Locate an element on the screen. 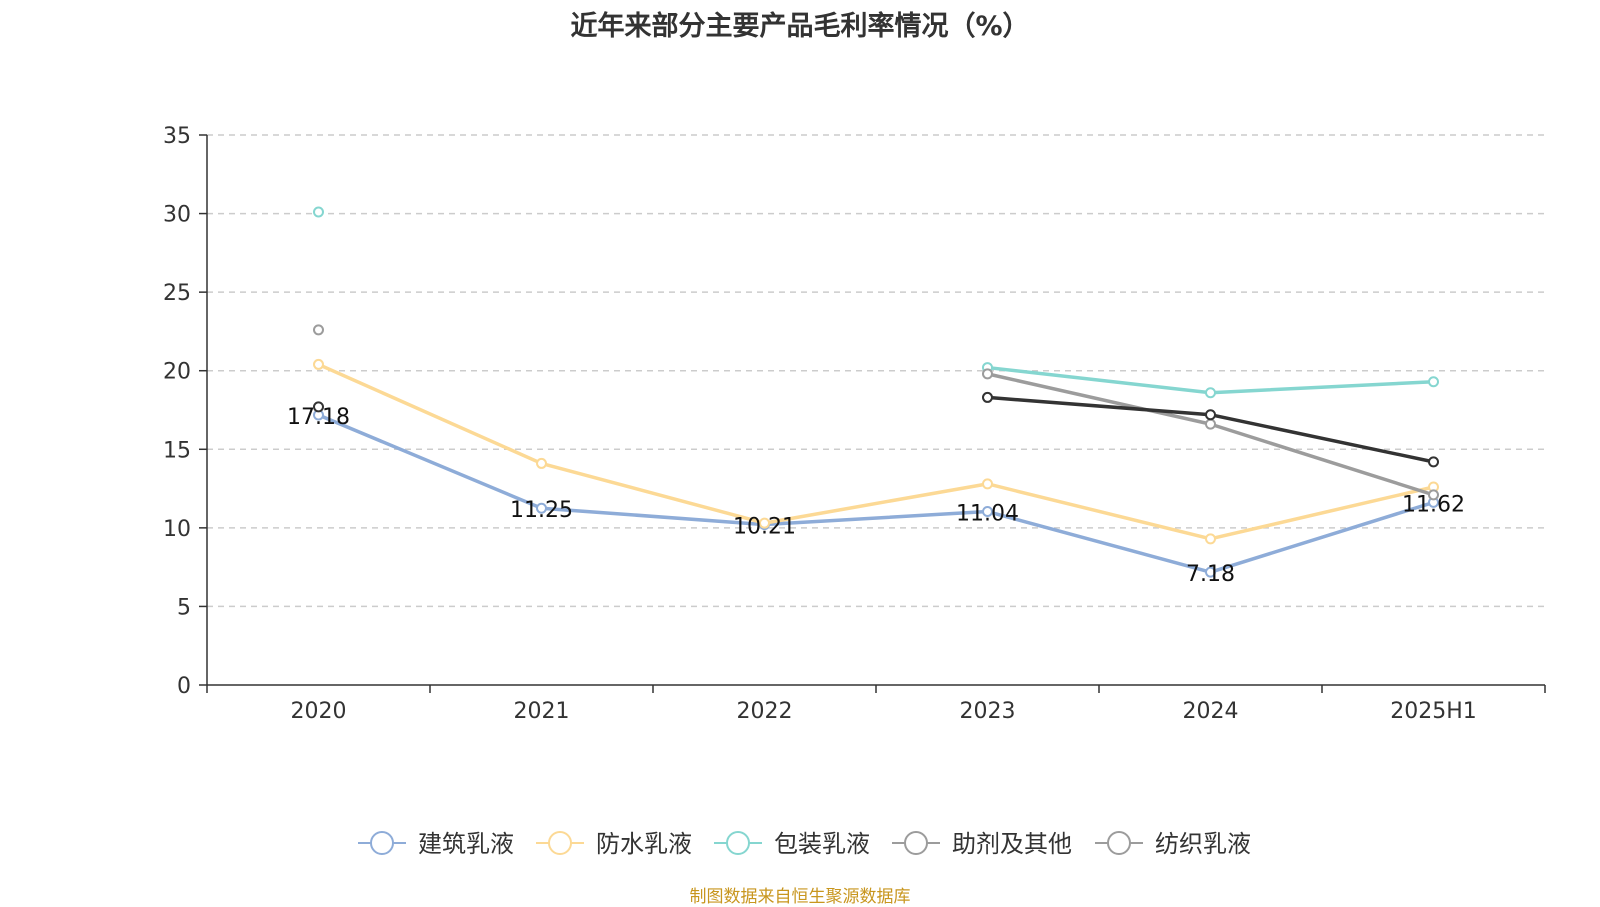 This screenshot has height=907, width=1600. y-tick-label: 30 is located at coordinates (177, 215).